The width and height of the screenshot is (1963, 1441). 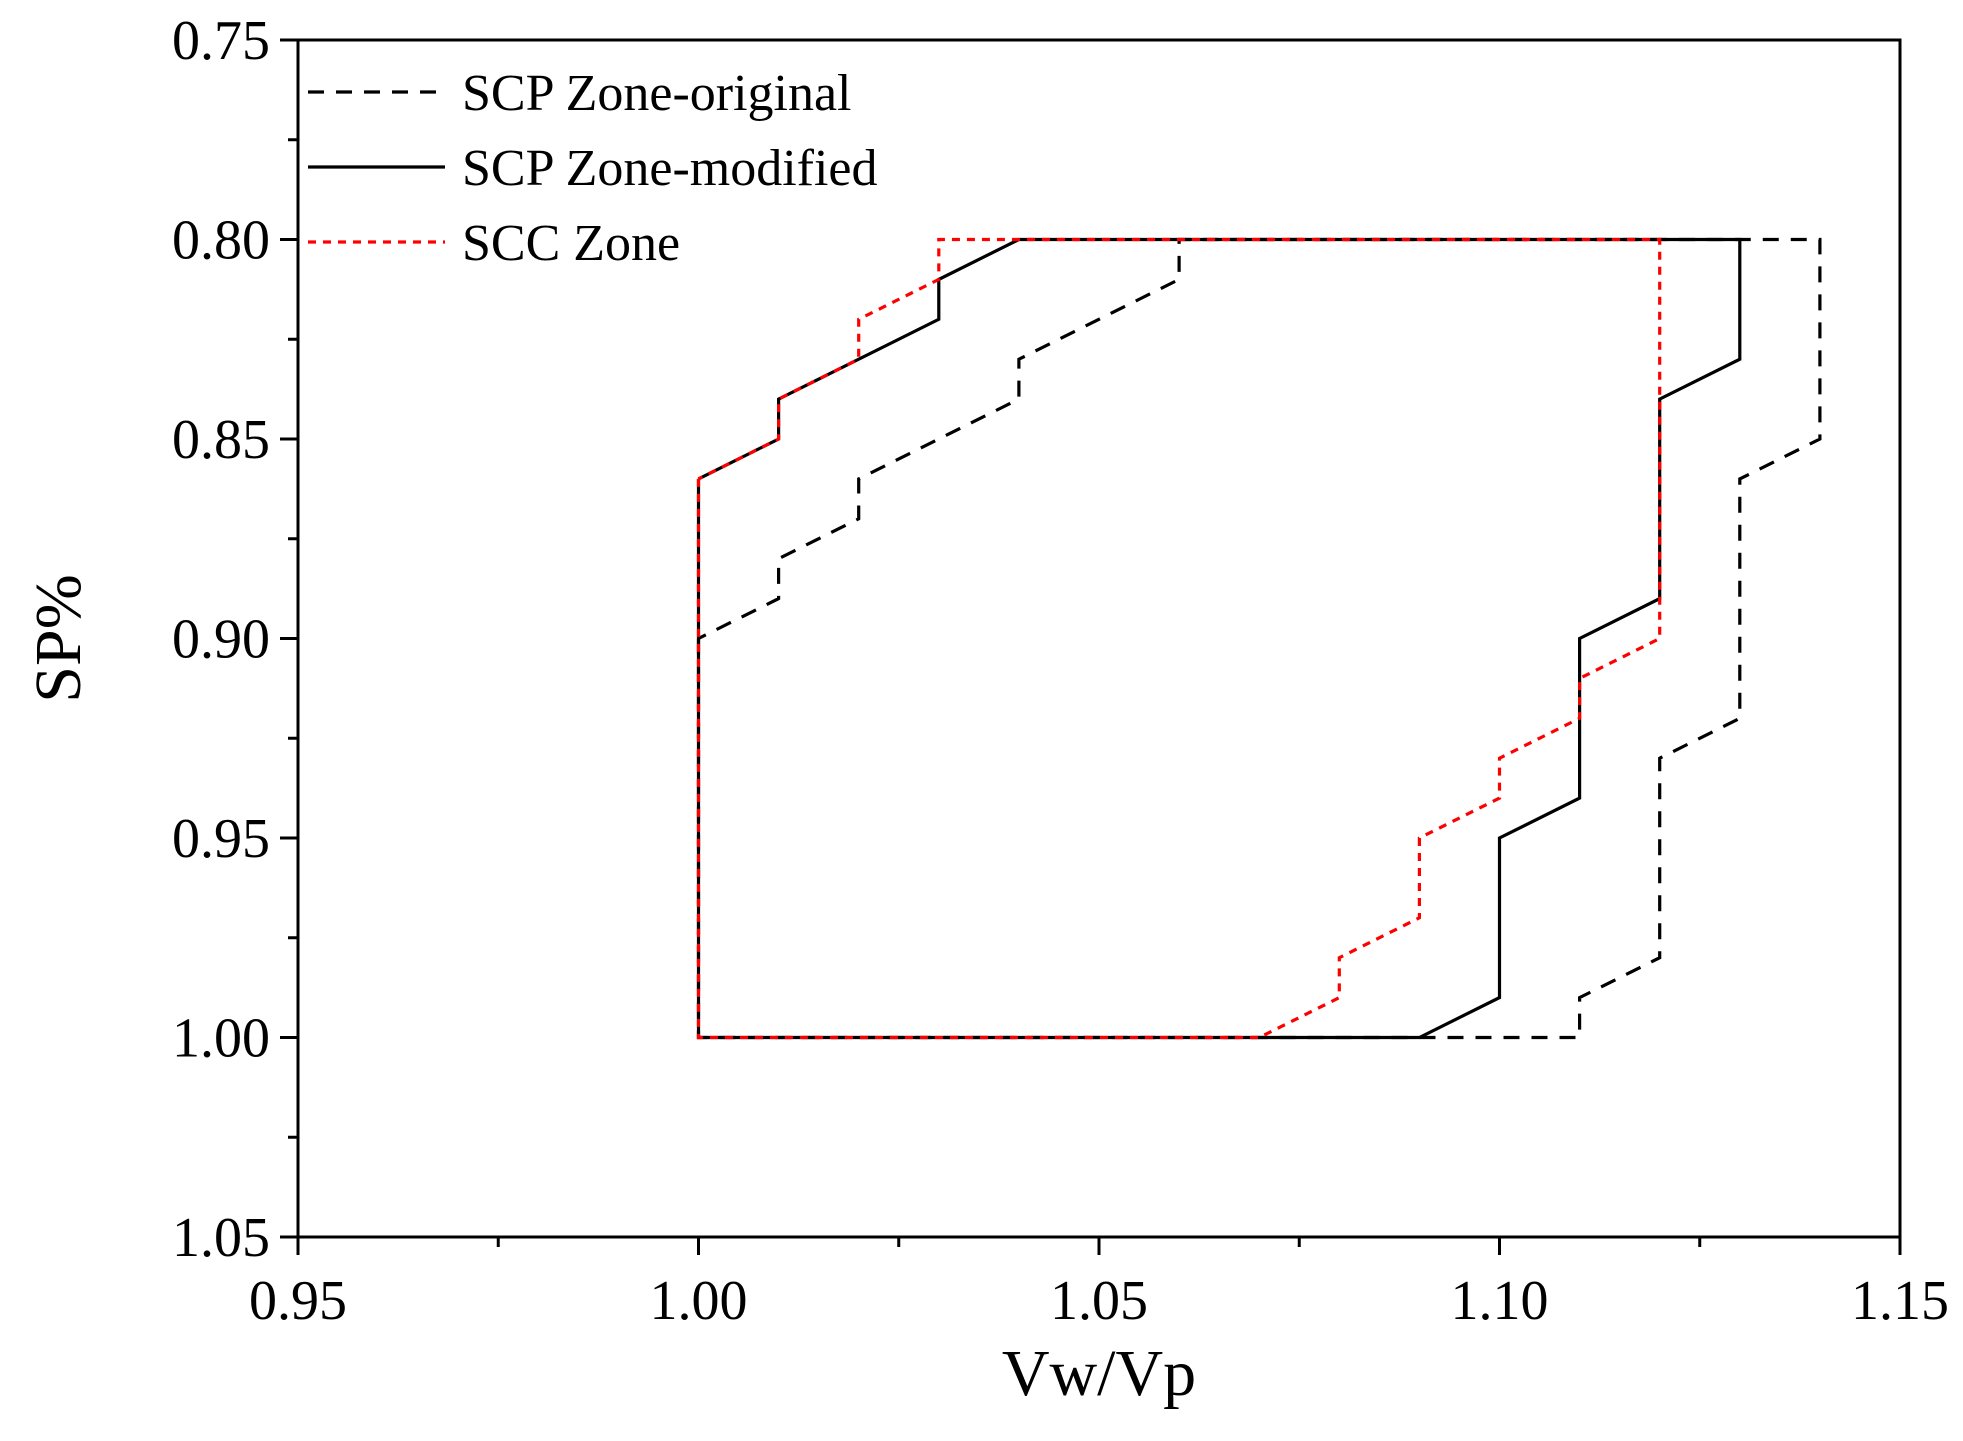 I want to click on y-axis-title: SP%, so click(x=58, y=638).